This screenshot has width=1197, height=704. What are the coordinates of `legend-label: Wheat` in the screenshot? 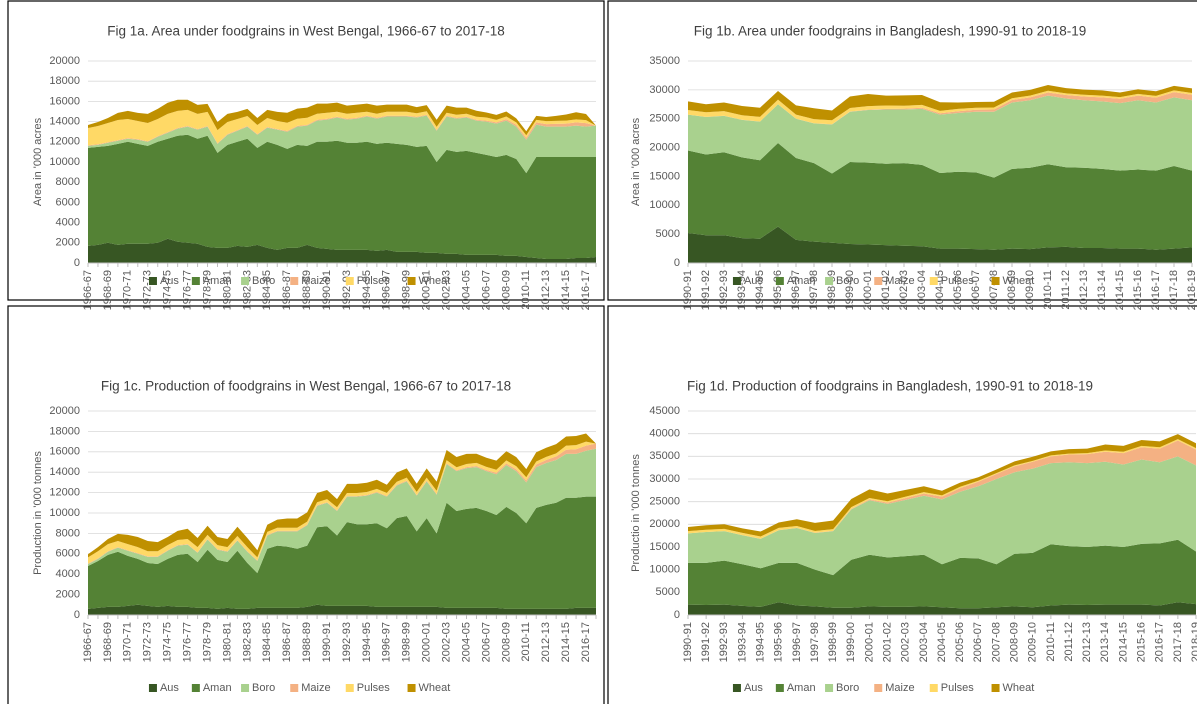 It's located at (1019, 281).